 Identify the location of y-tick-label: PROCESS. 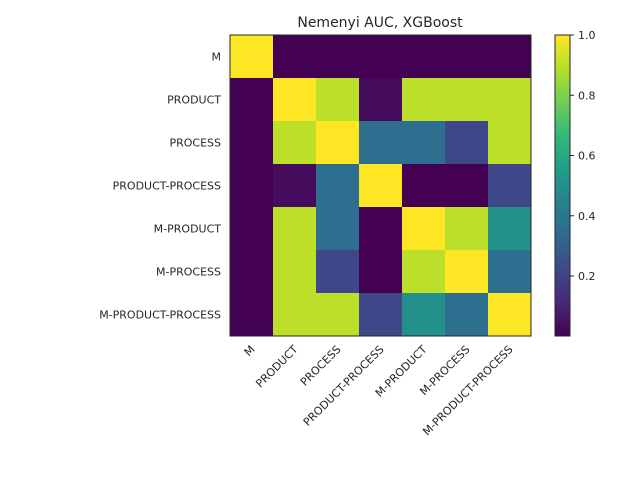
(195, 143).